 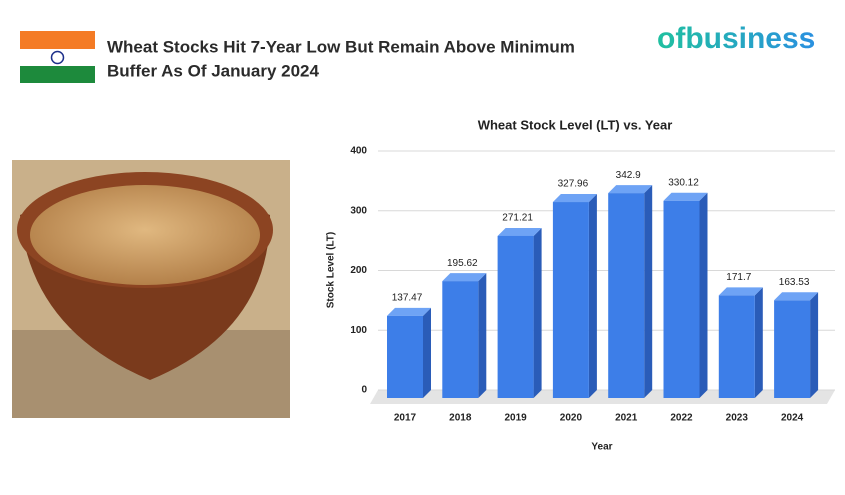 What do you see at coordinates (358, 151) in the screenshot?
I see `y-tick-label: 400` at bounding box center [358, 151].